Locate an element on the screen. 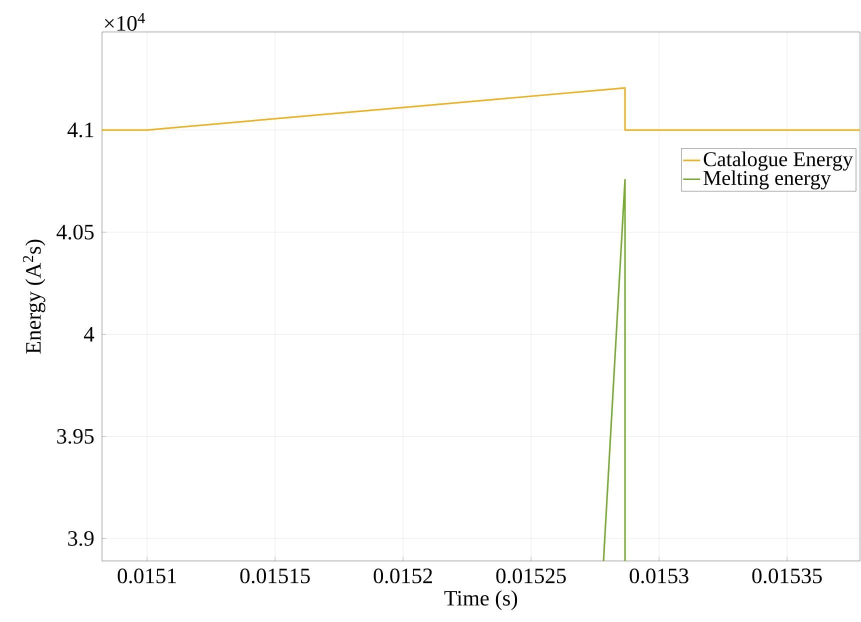 The height and width of the screenshot is (622, 861). y-tick-label: 4 is located at coordinates (89, 334).